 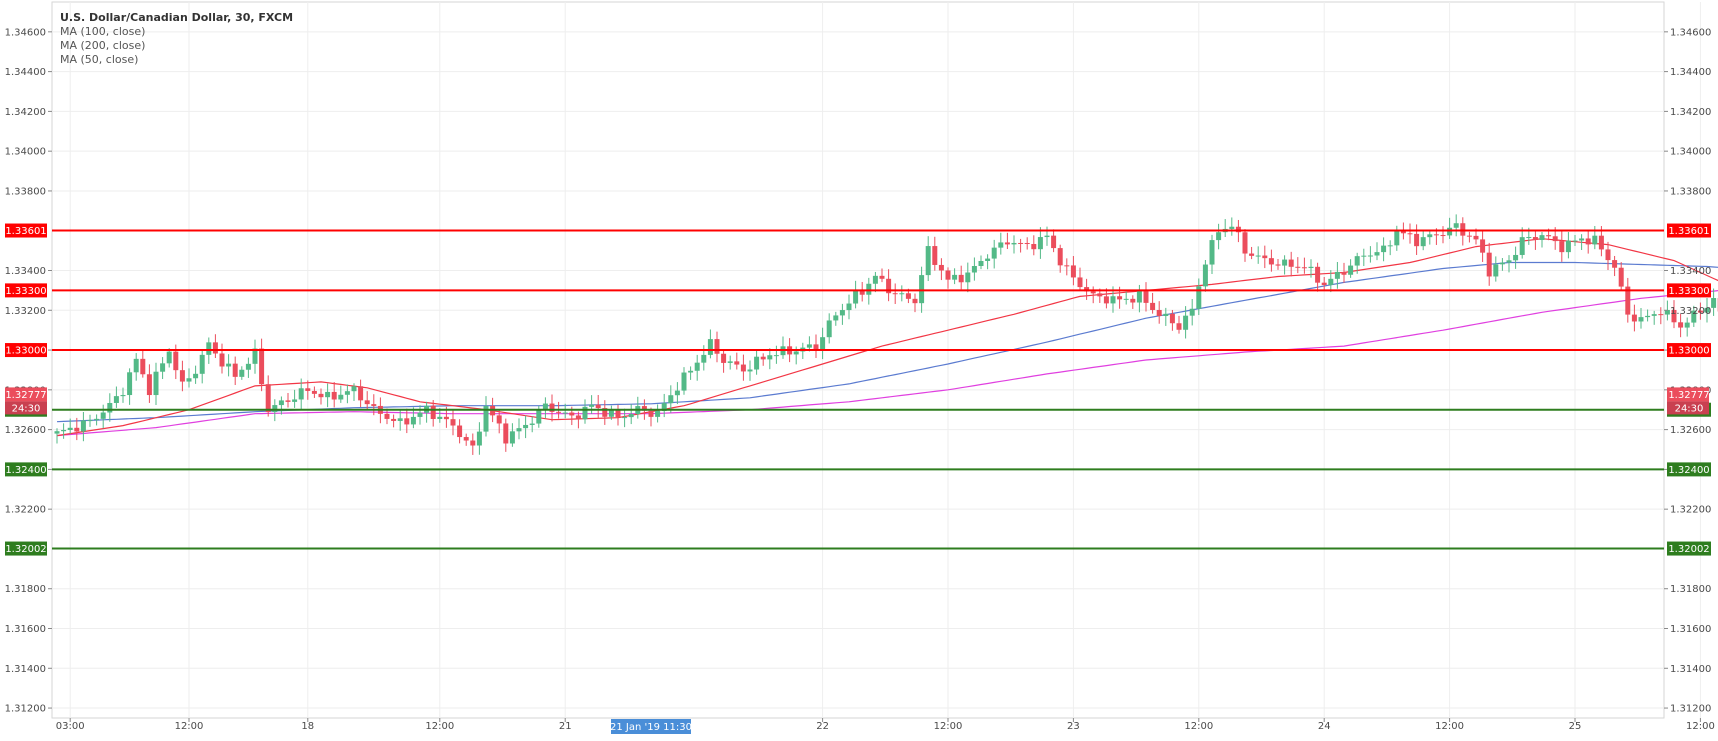 What do you see at coordinates (102, 31) in the screenshot?
I see `legend-ma-100: MA (100, close)` at bounding box center [102, 31].